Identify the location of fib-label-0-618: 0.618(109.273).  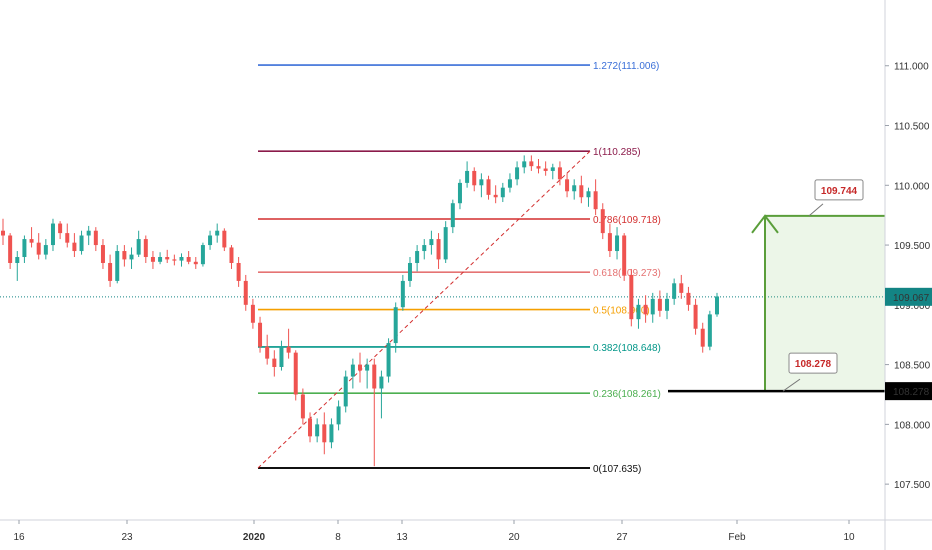
(627, 273).